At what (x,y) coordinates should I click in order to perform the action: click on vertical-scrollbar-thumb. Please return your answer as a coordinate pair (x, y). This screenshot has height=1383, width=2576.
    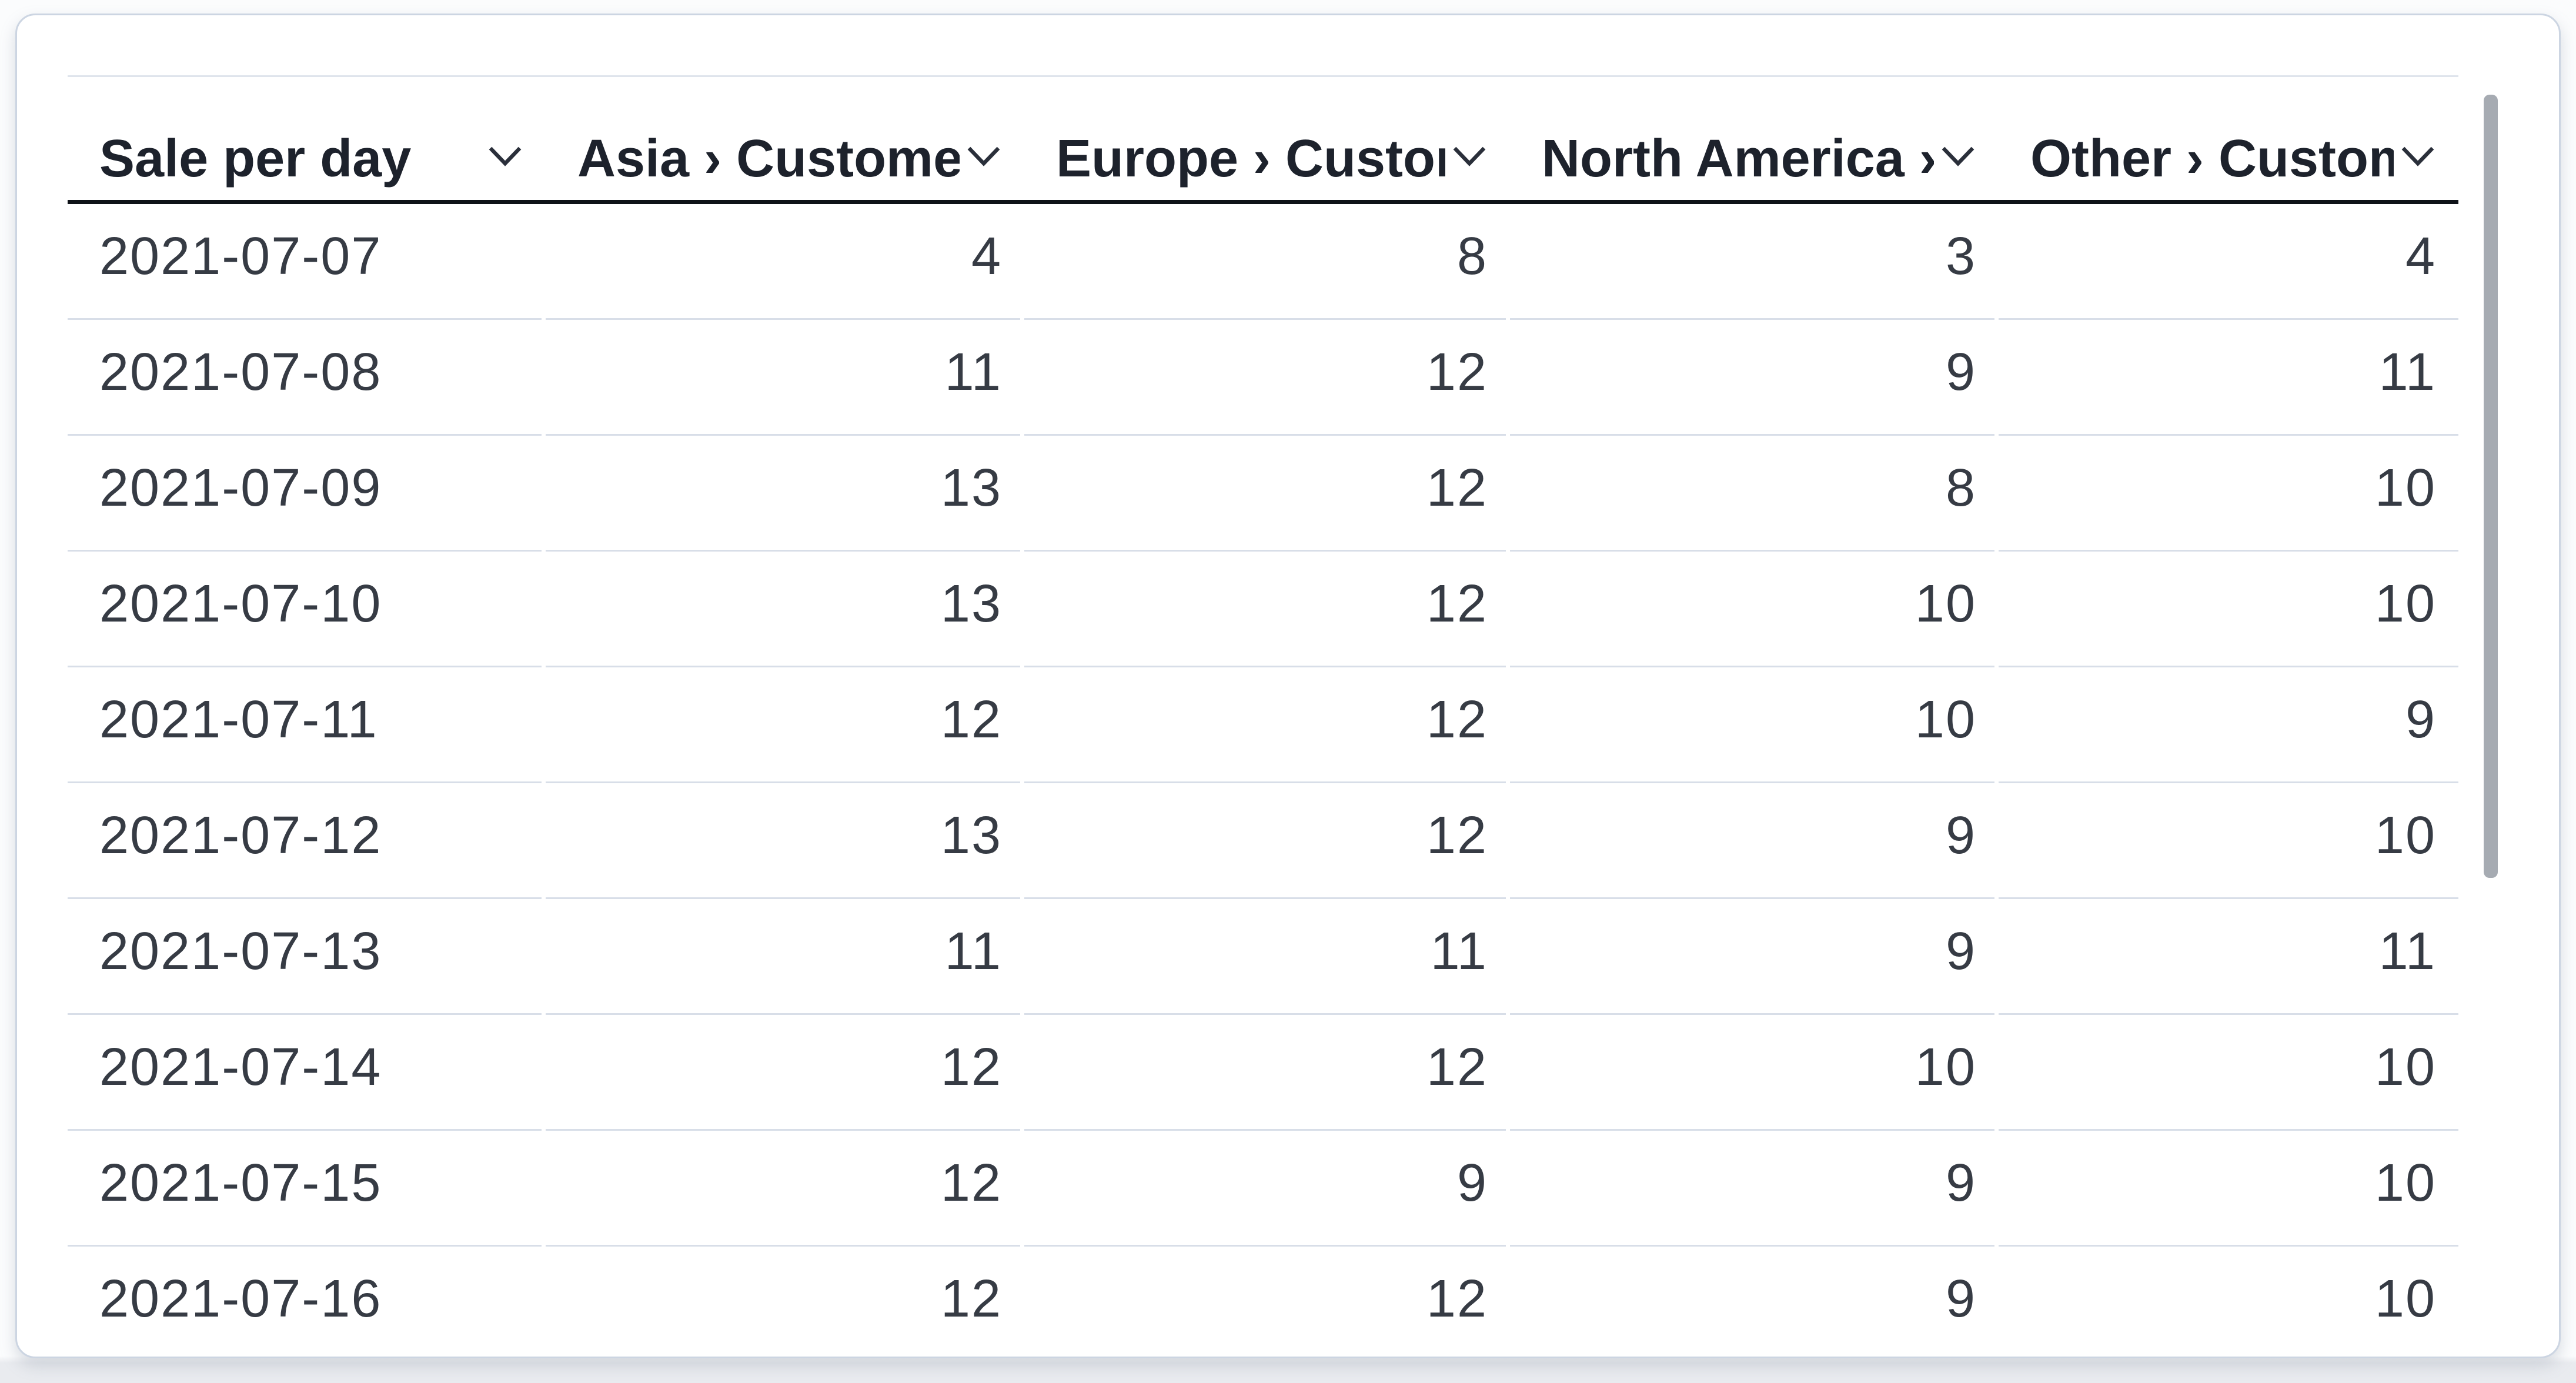
    Looking at the image, I should click on (2491, 486).